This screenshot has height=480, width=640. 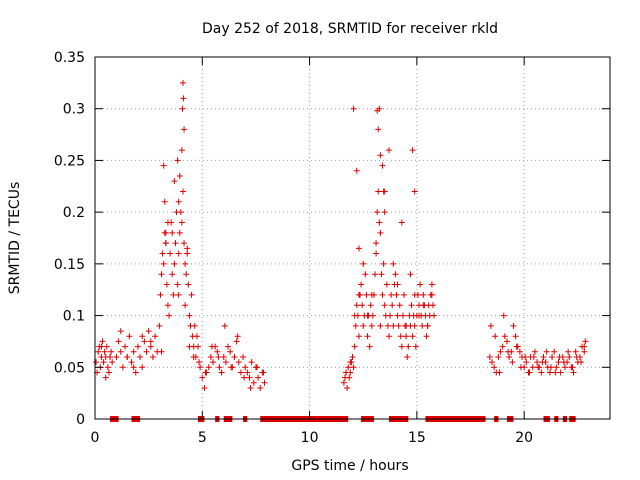 What do you see at coordinates (74, 213) in the screenshot?
I see `y-tick-label: 0.2` at bounding box center [74, 213].